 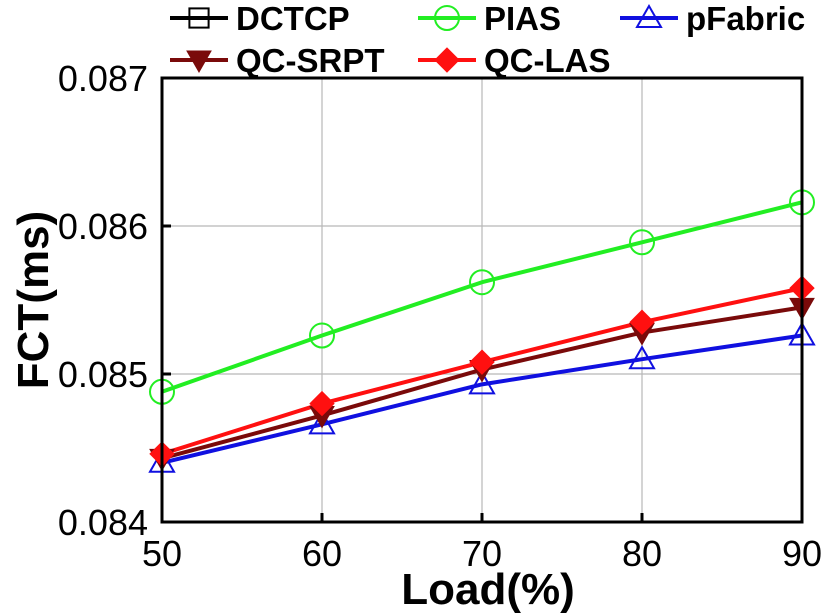 I want to click on legend-item-dctcp: DCTCP, so click(x=260, y=18).